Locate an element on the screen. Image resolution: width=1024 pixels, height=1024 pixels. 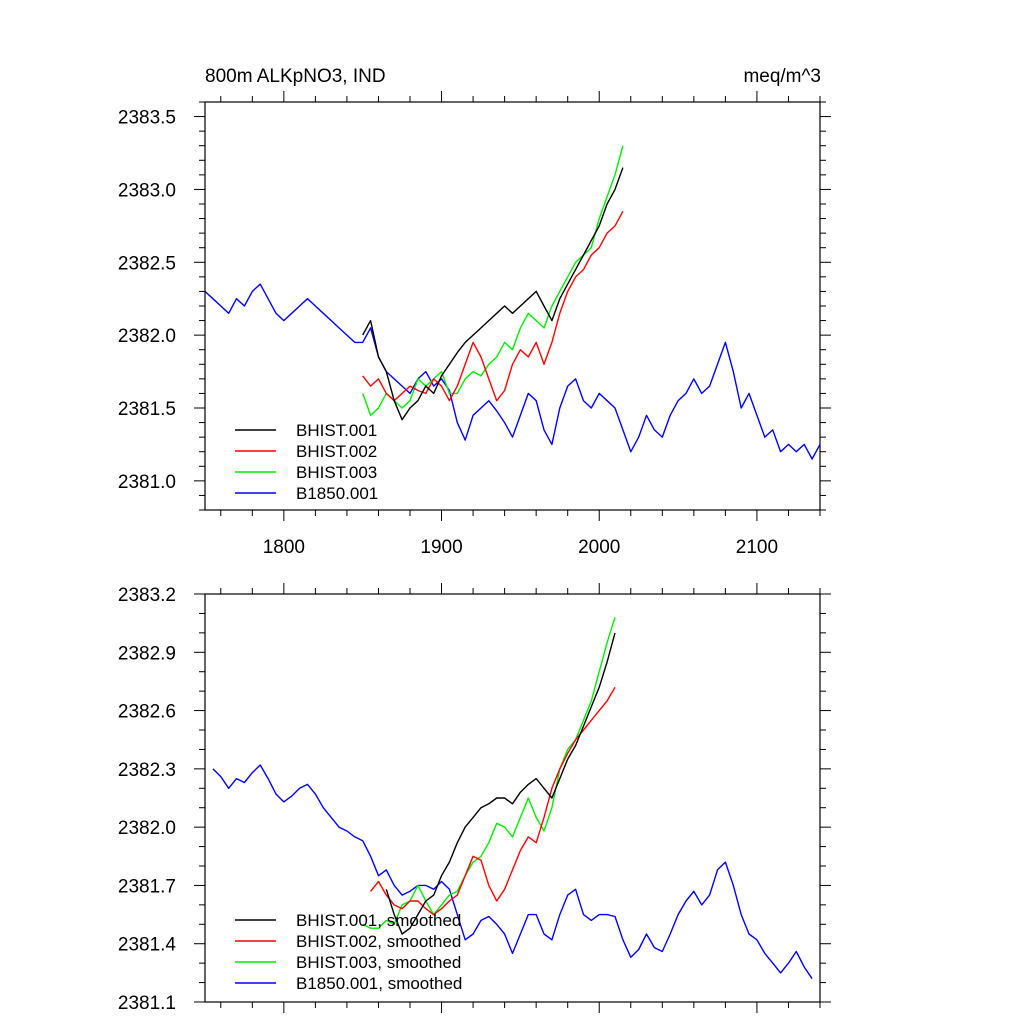
y-tick-label: 2383.5 is located at coordinates (147, 118).